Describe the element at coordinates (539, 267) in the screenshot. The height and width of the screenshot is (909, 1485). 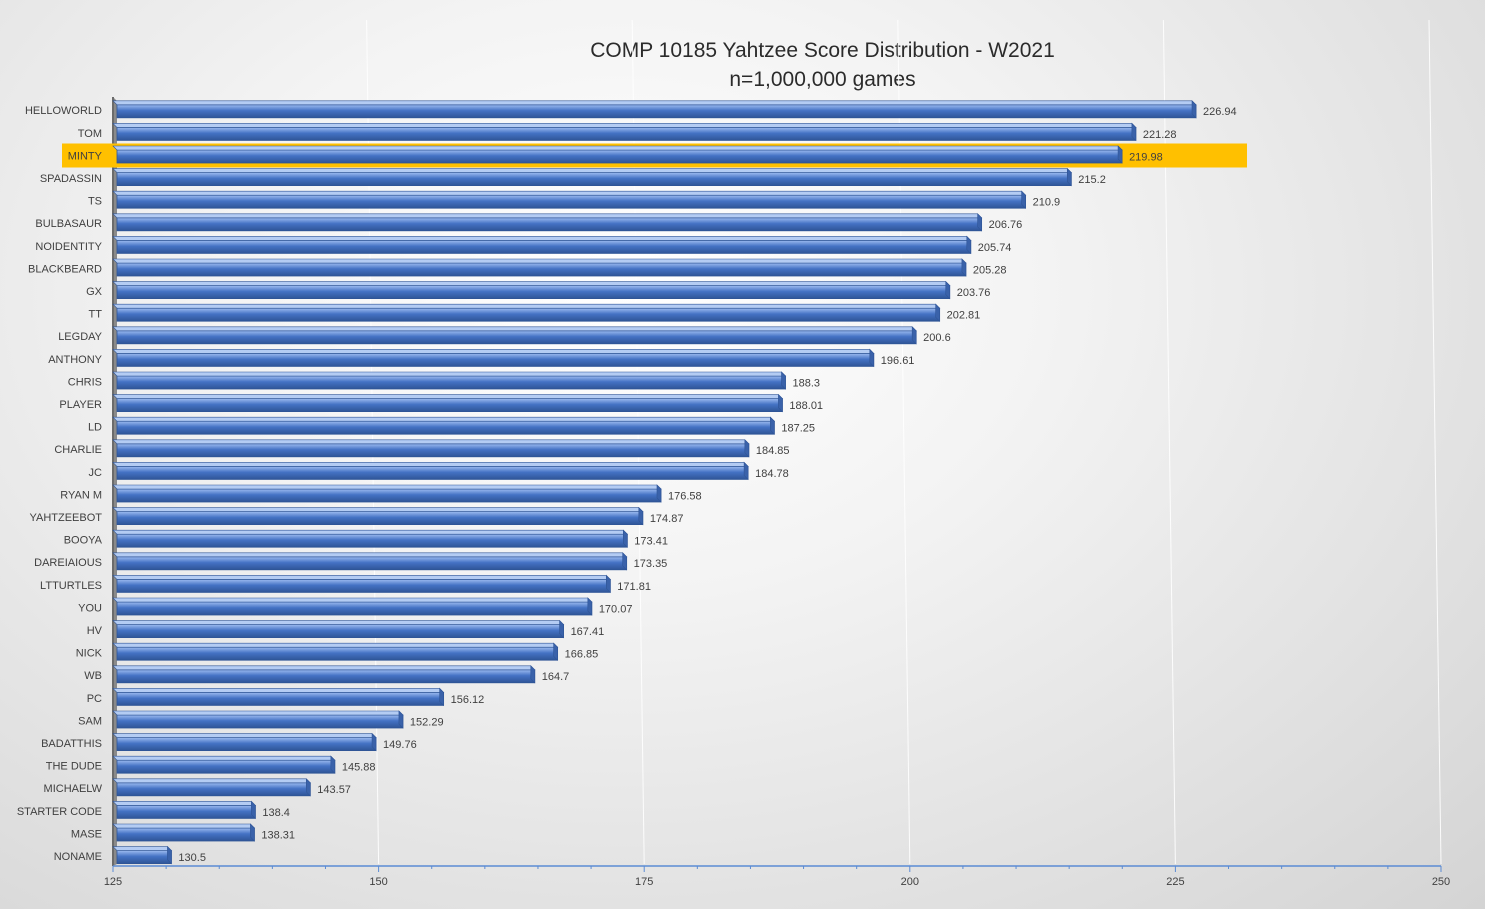
I see `bar-blackbeard` at that location.